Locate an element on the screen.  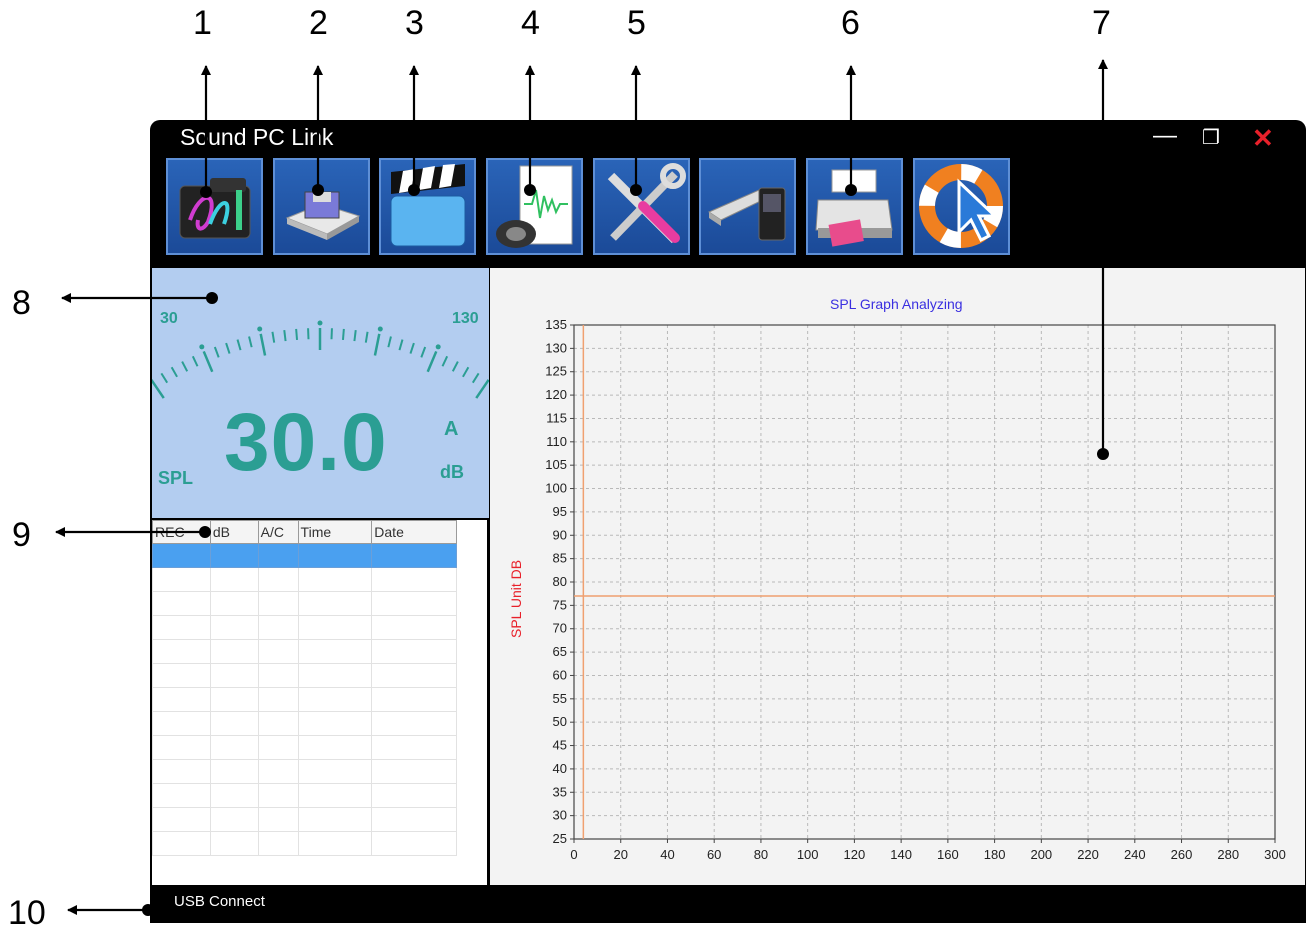
y-tick-label: 70 is located at coordinates (560, 628).